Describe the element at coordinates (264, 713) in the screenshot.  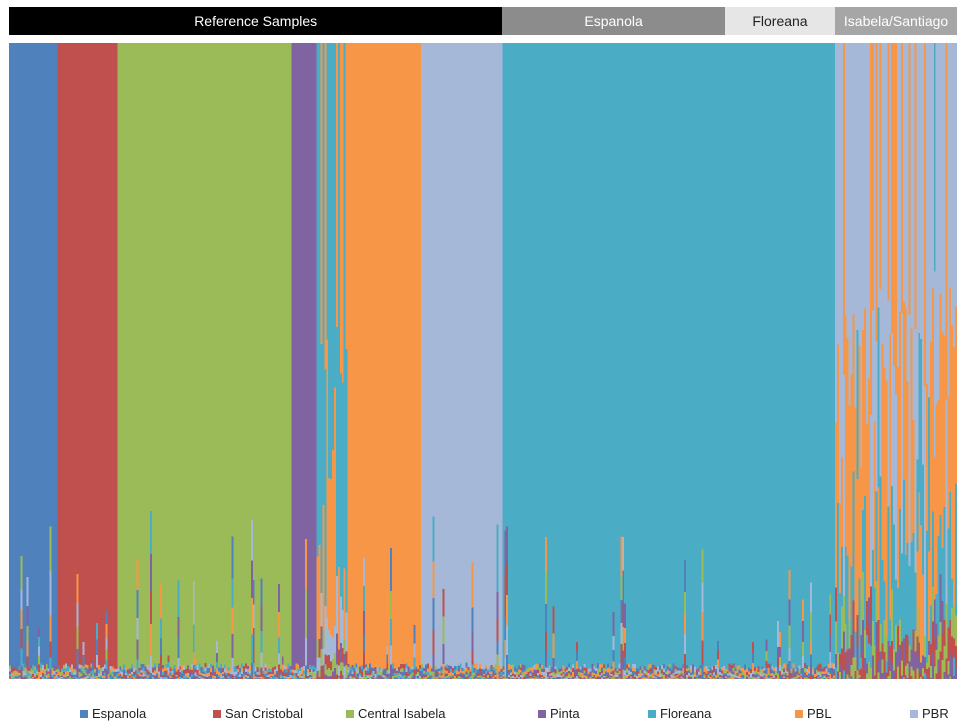
I see `legend-label: San Cristobal` at that location.